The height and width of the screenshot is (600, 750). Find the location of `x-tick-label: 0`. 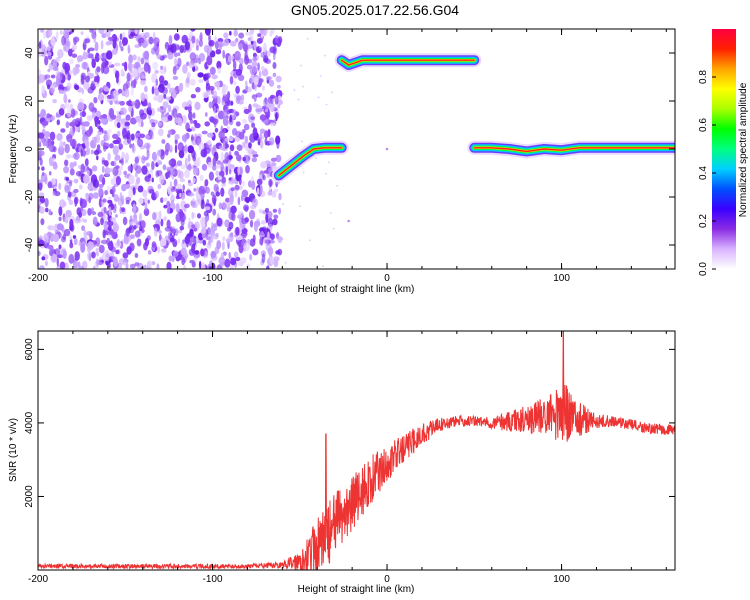

x-tick-label: 0 is located at coordinates (387, 579).